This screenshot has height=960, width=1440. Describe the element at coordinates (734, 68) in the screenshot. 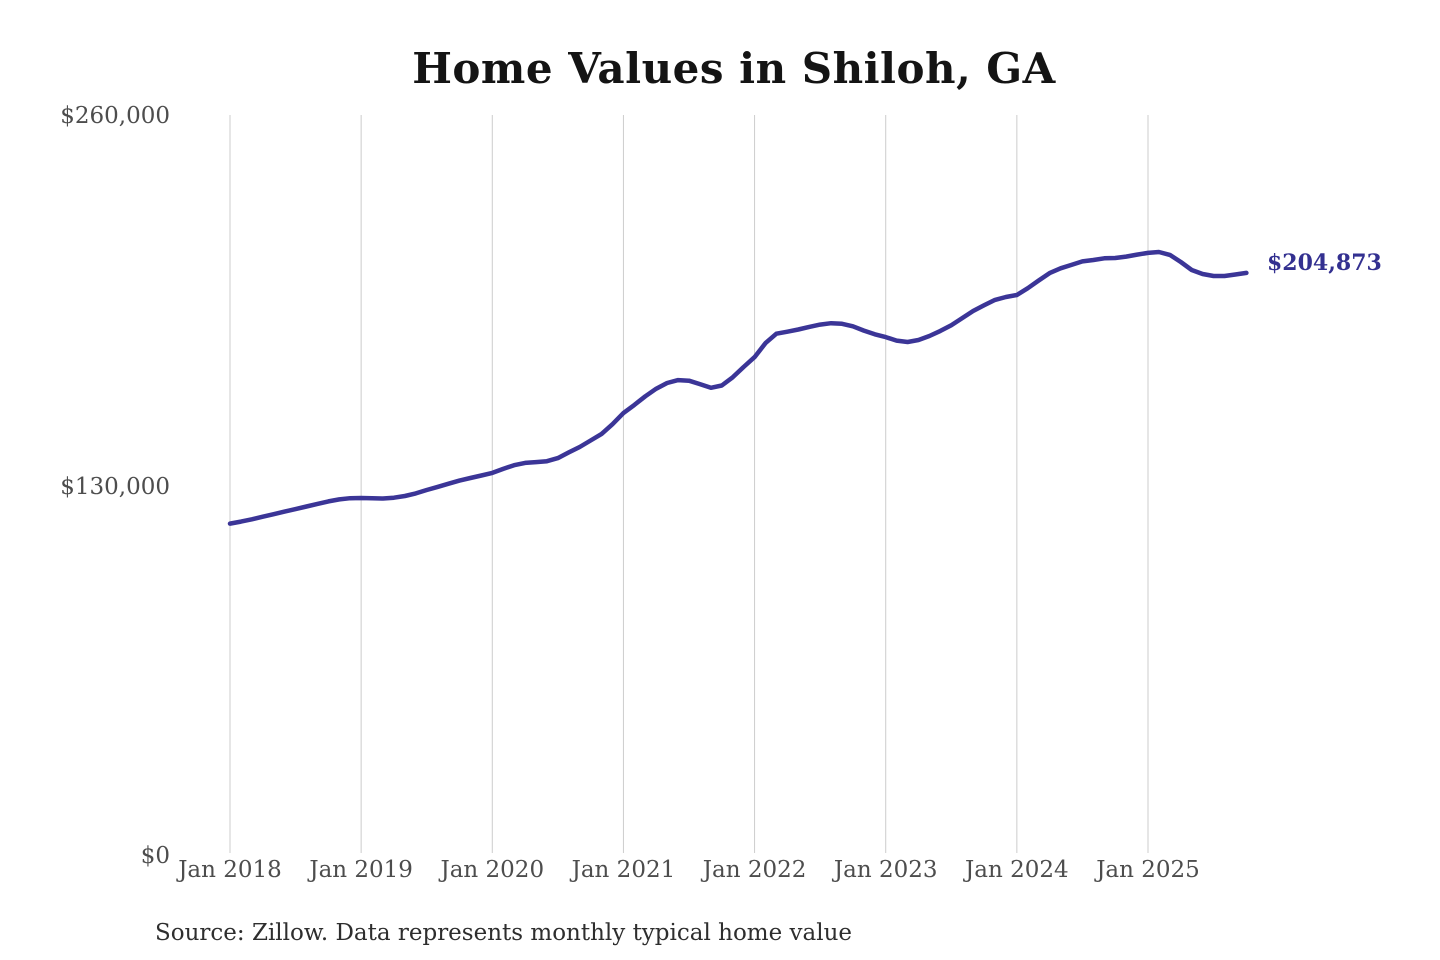

I see `chart-title: Home Values in Shiloh, GA` at that location.